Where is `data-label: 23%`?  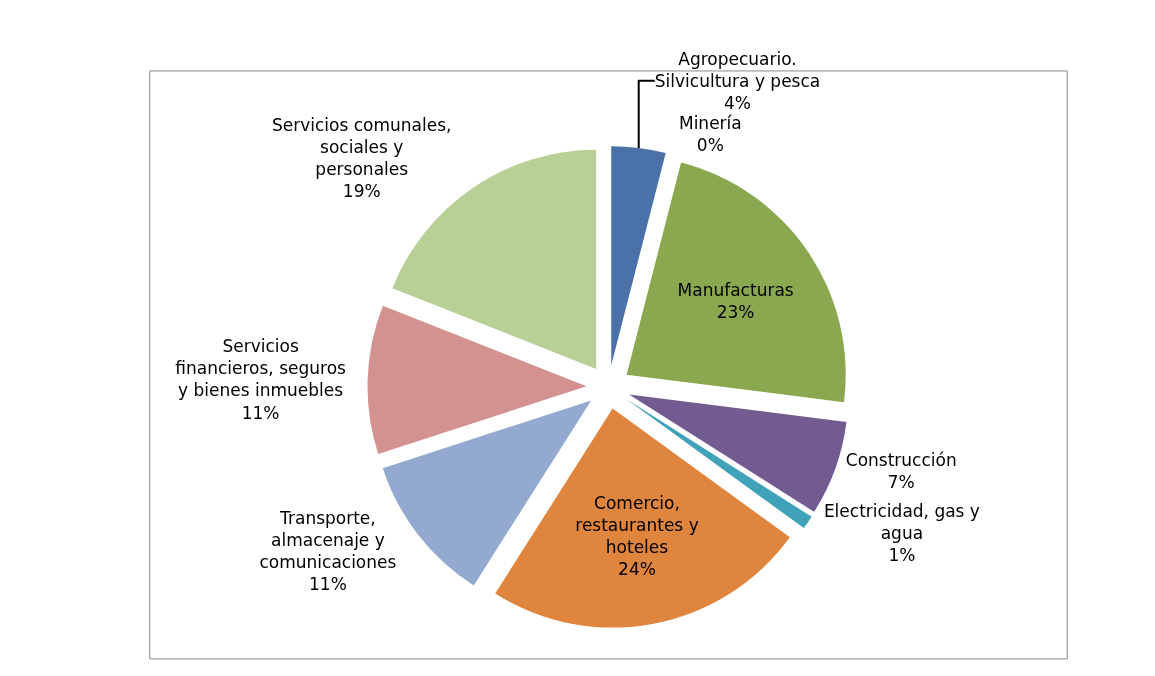 data-label: 23% is located at coordinates (735, 311).